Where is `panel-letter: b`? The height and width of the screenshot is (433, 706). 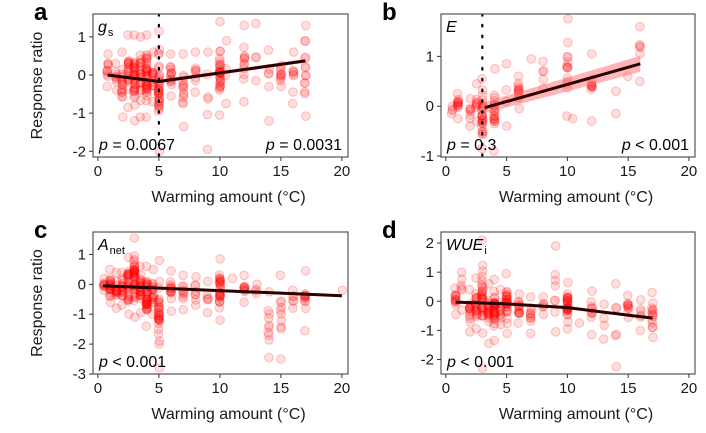 panel-letter: b is located at coordinates (389, 13).